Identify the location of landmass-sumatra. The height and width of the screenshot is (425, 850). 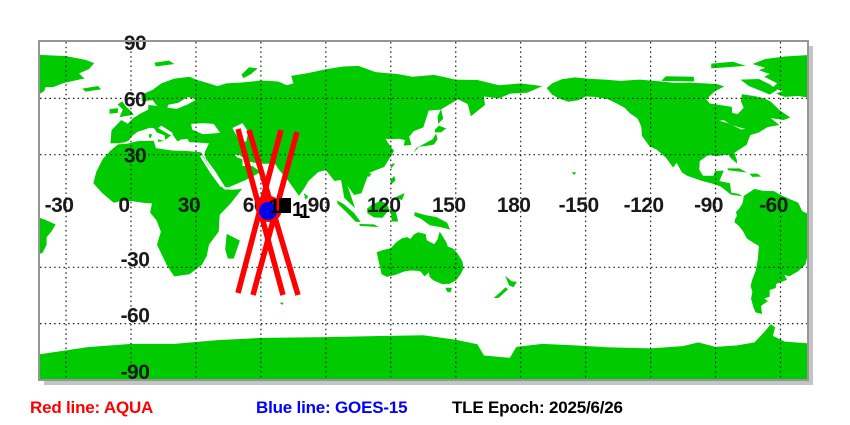
(349, 211).